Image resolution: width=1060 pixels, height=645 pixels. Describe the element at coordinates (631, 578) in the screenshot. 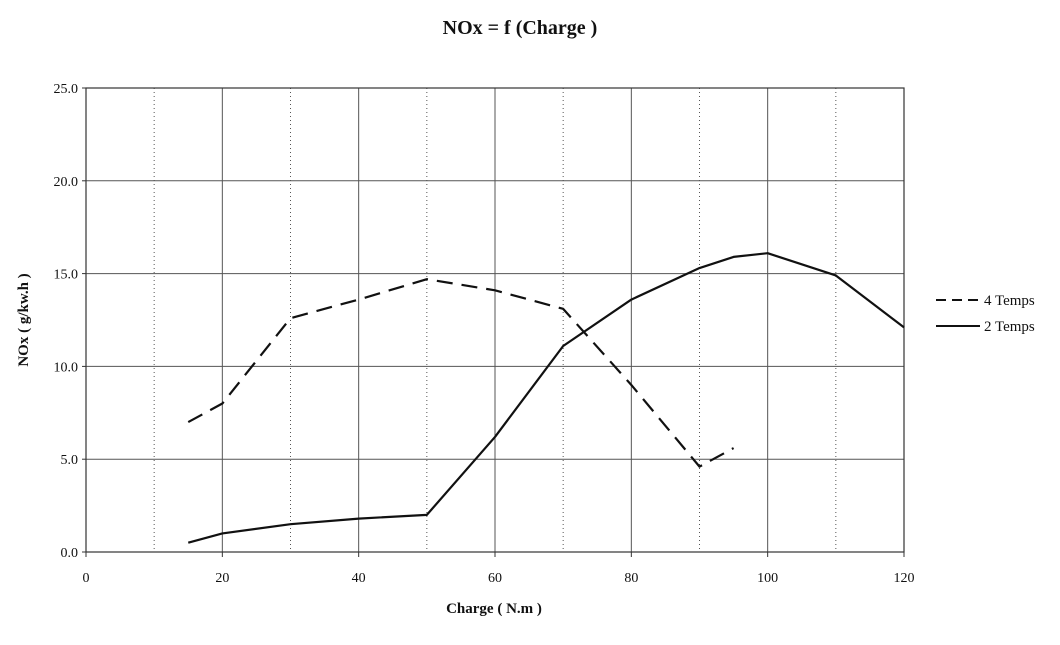

I see `x-tick-label: 80` at that location.